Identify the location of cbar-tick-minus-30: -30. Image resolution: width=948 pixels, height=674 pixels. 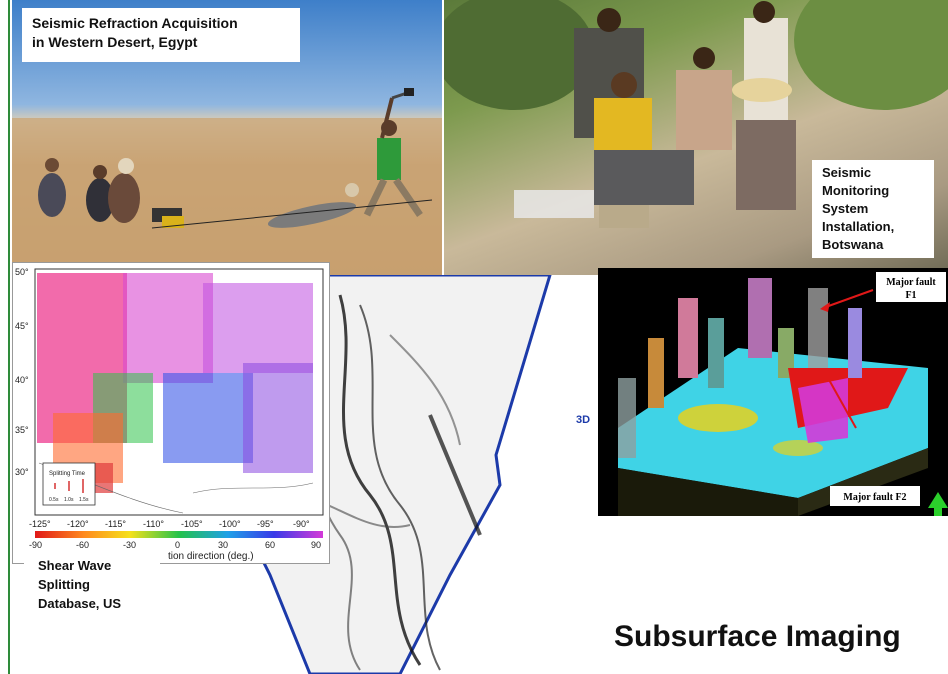
(129, 545).